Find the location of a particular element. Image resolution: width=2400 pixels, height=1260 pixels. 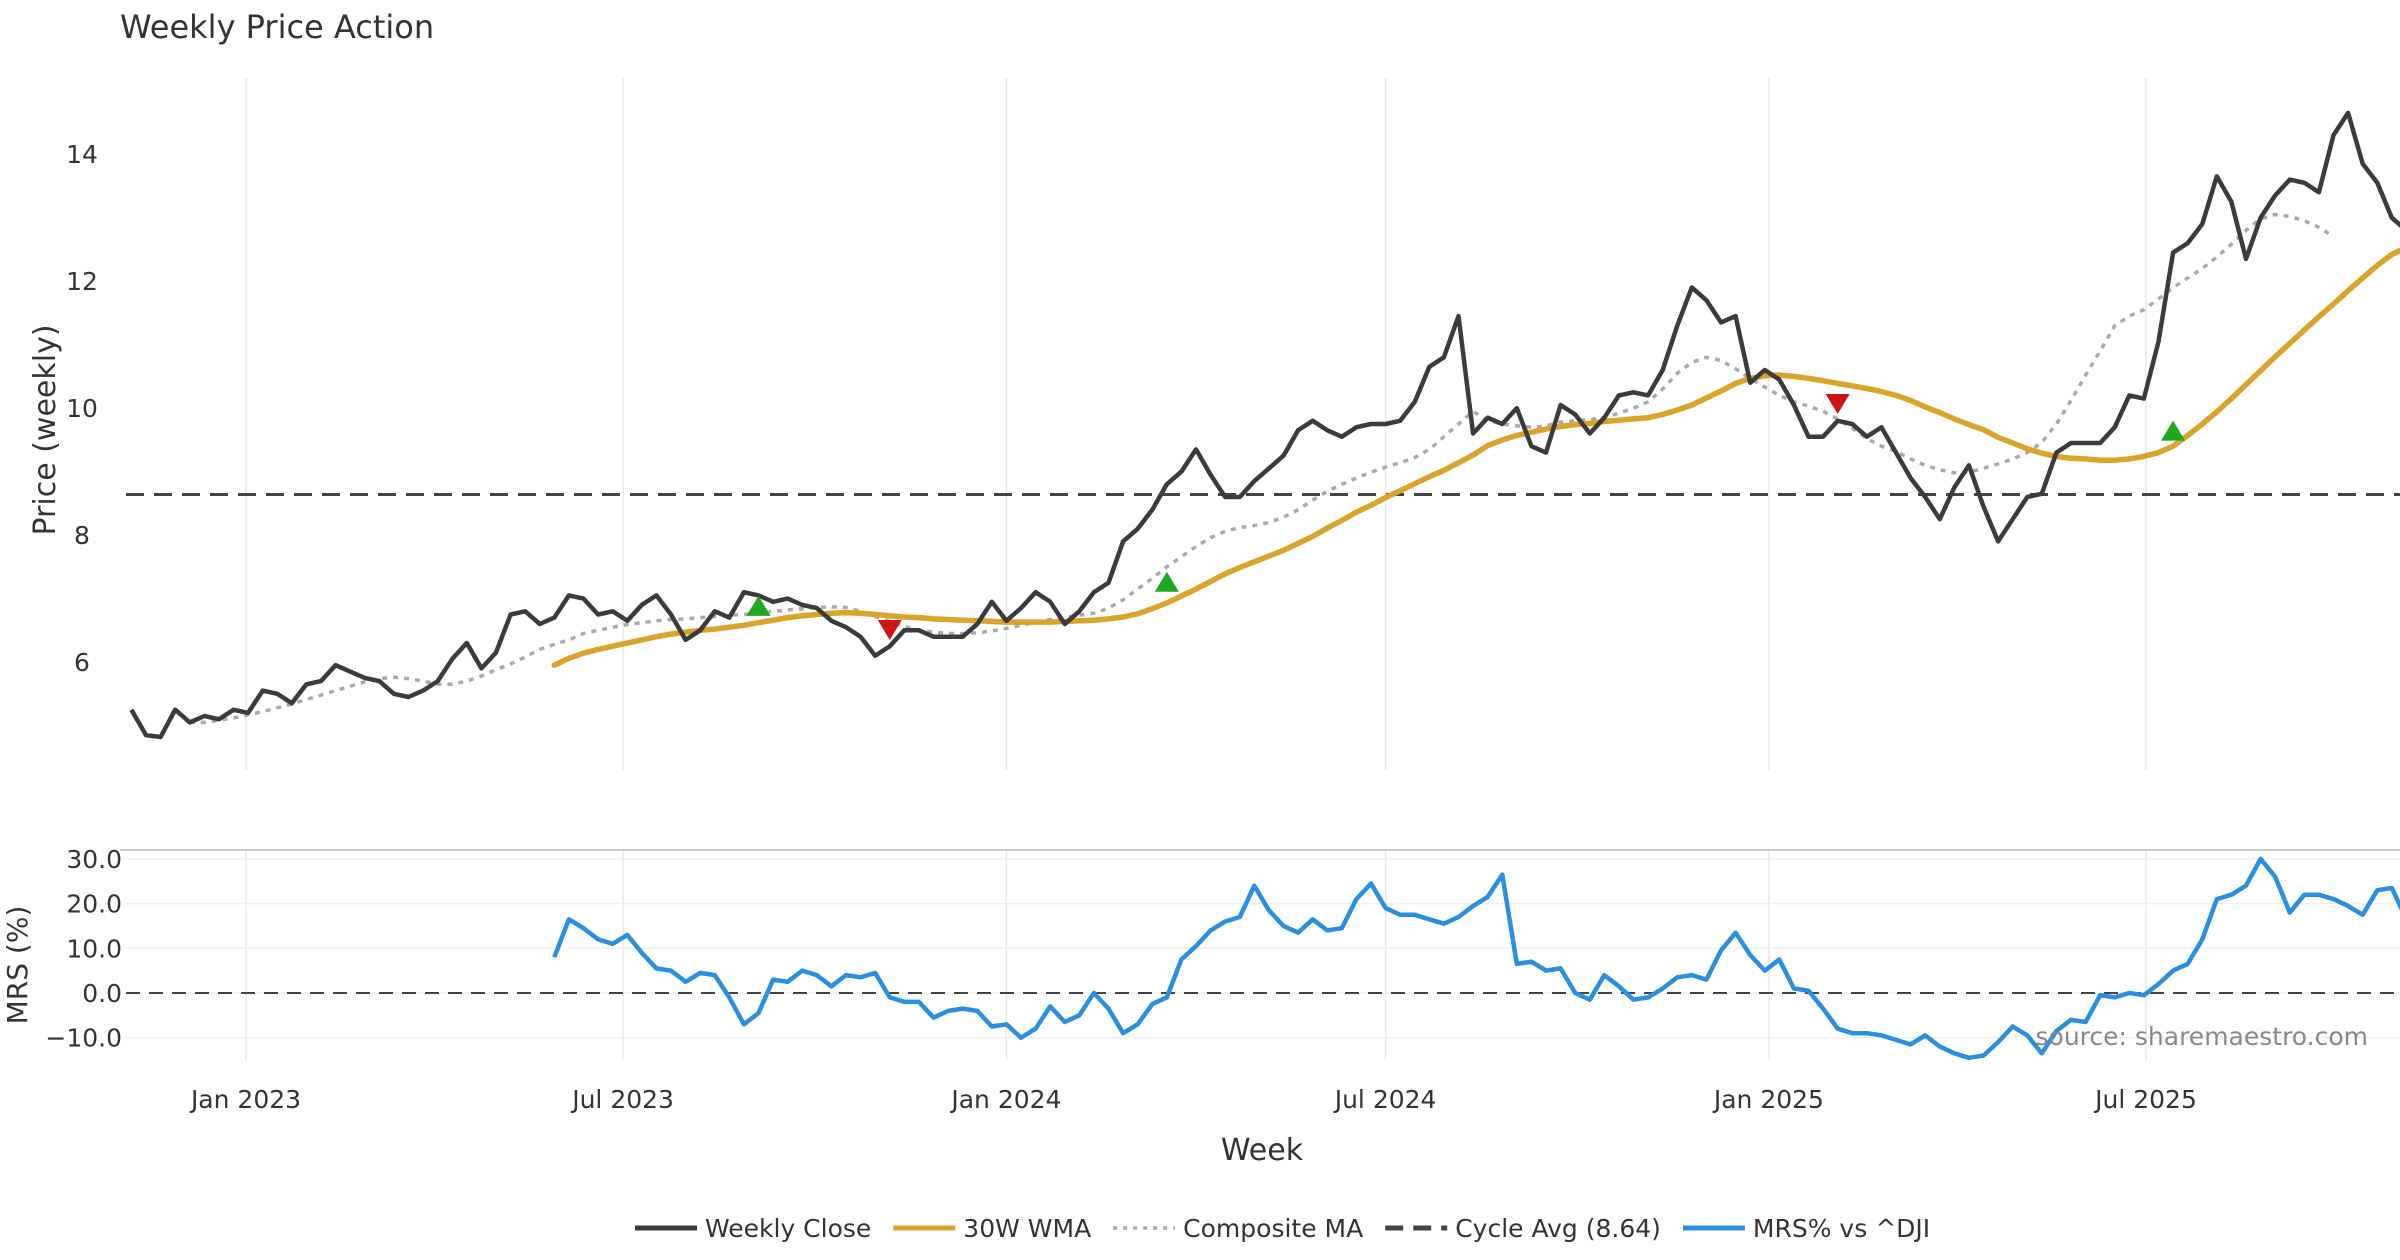

x-tick-label: Jan 2025 is located at coordinates (1768, 1099).